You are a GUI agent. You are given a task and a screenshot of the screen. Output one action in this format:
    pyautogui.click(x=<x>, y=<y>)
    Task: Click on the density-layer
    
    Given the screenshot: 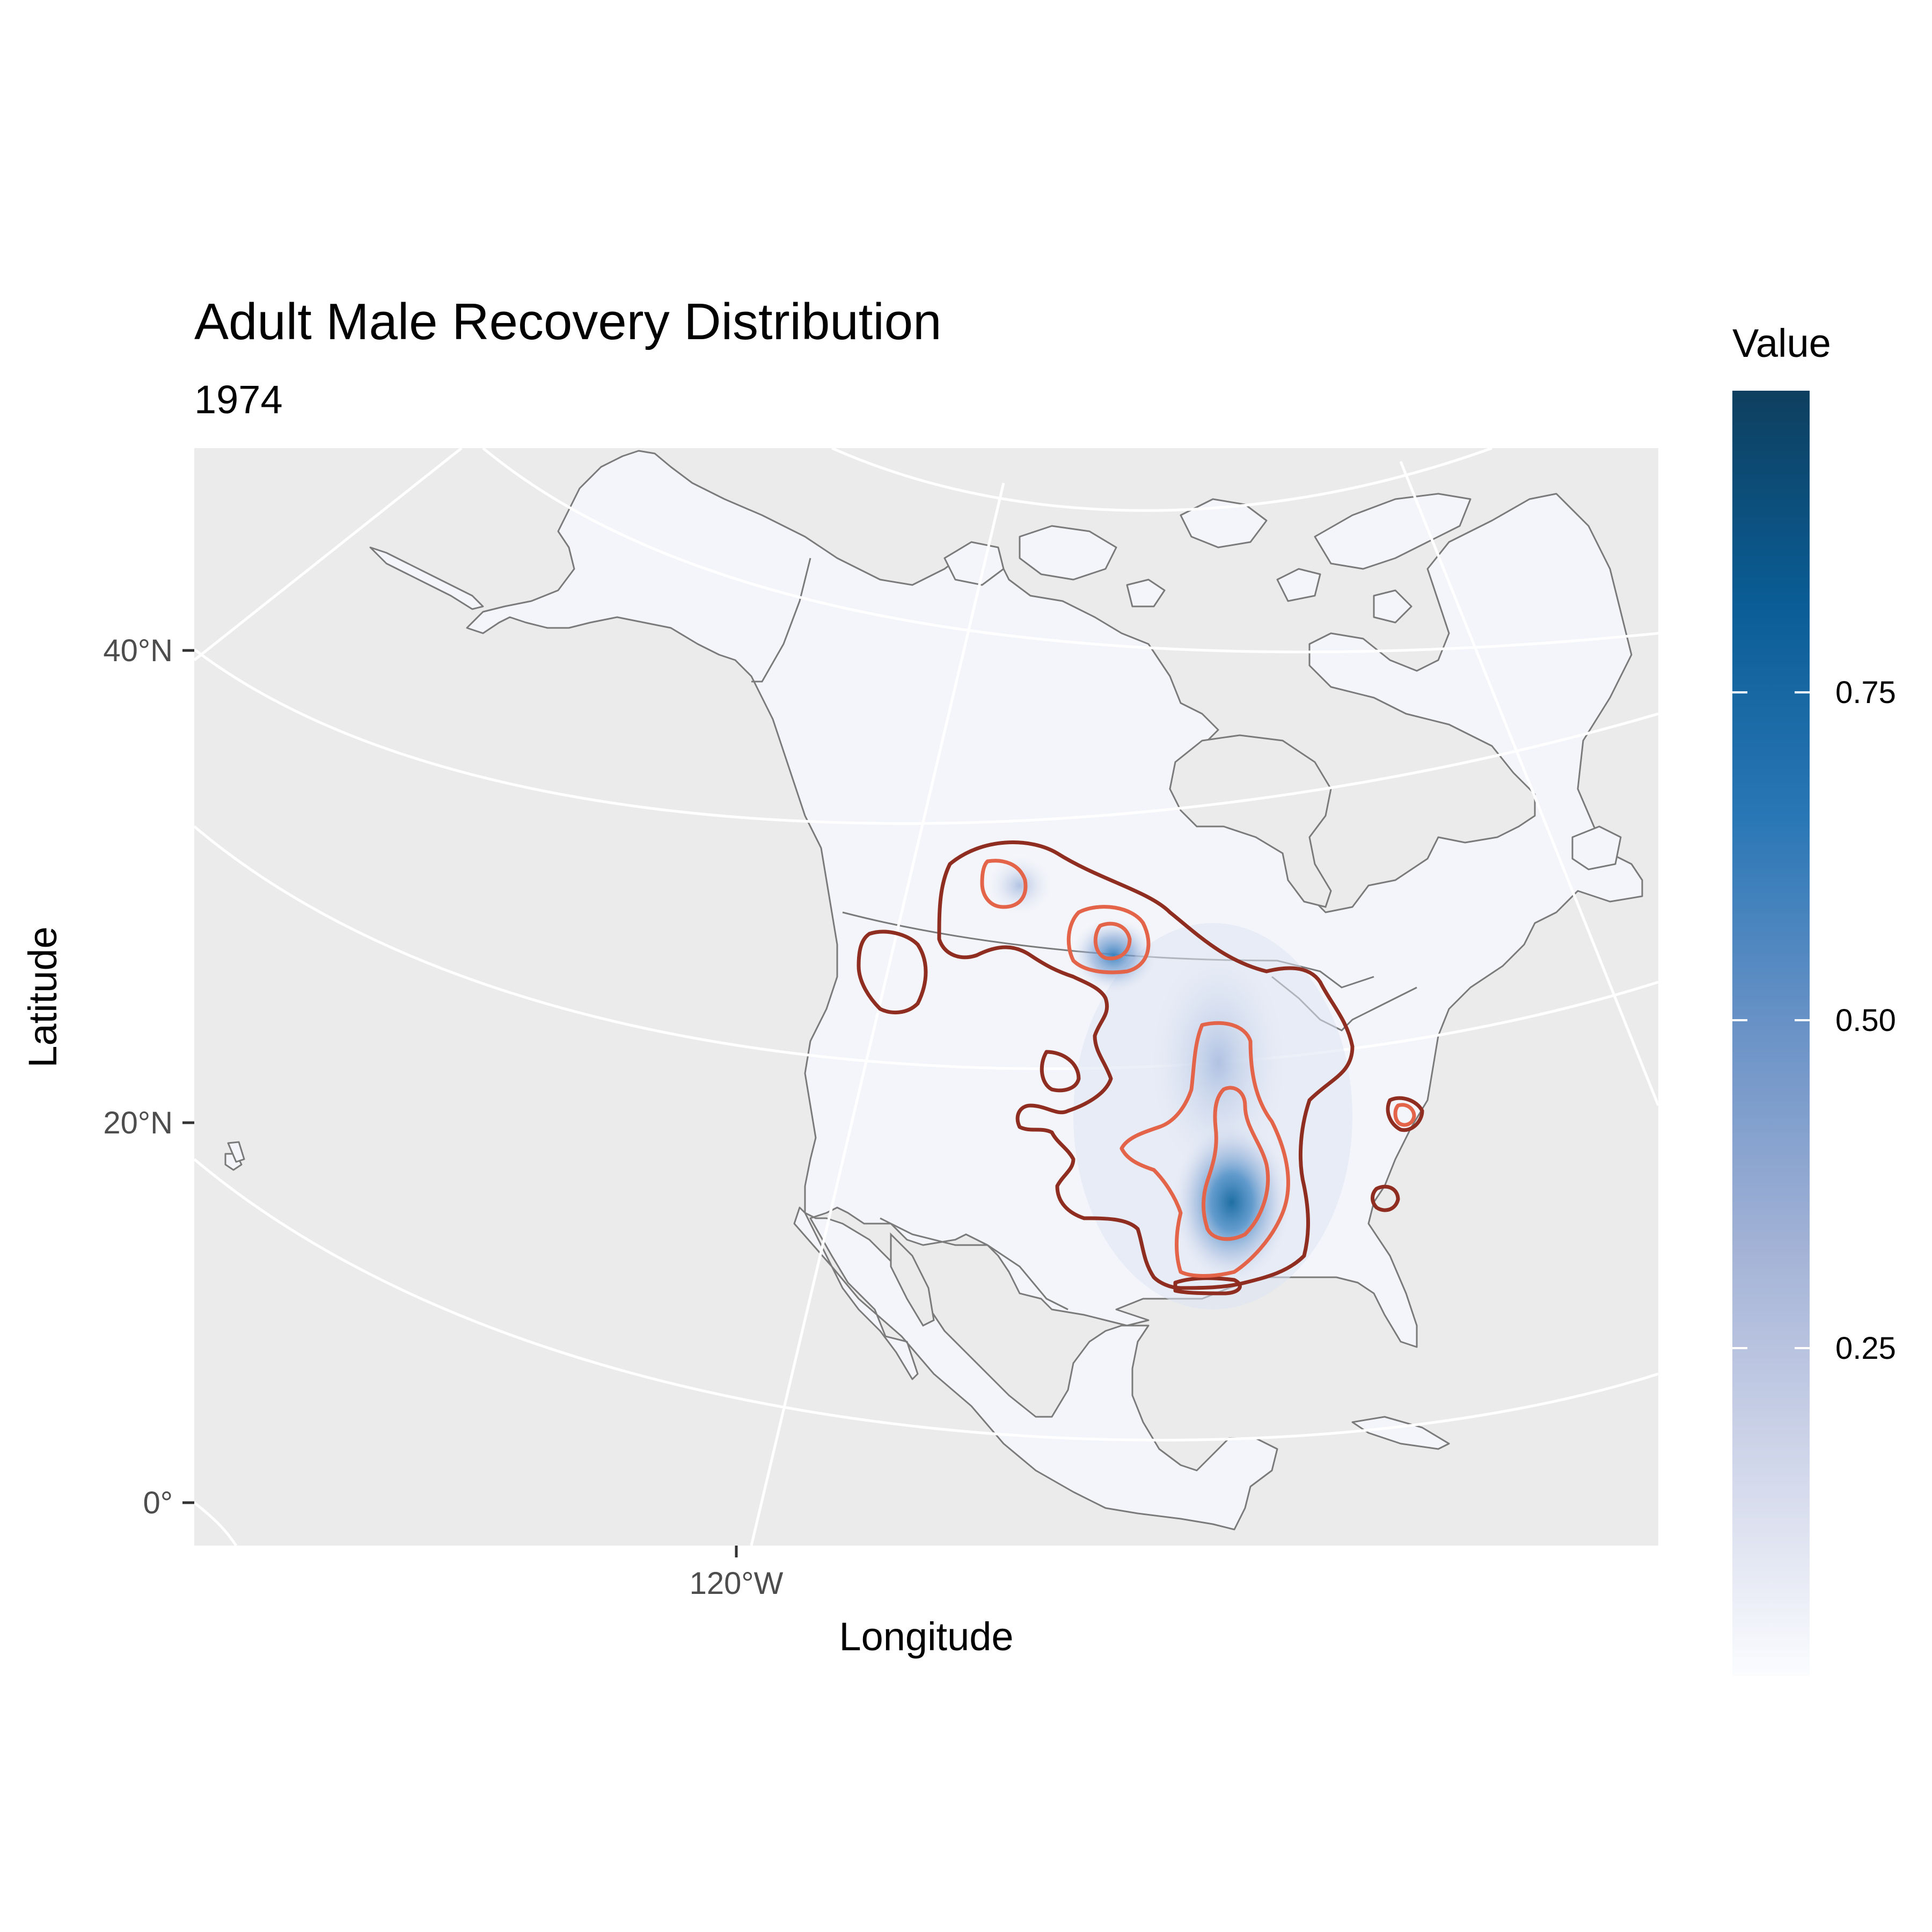 What is the action you would take?
    pyautogui.click(x=1169, y=1082)
    